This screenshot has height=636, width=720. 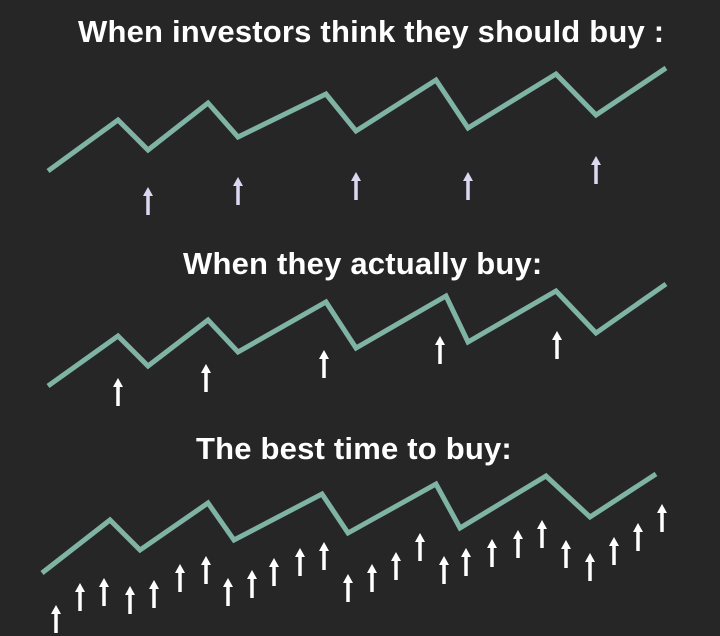 I want to click on heading-best-time: The best time to buy:, so click(x=354, y=448).